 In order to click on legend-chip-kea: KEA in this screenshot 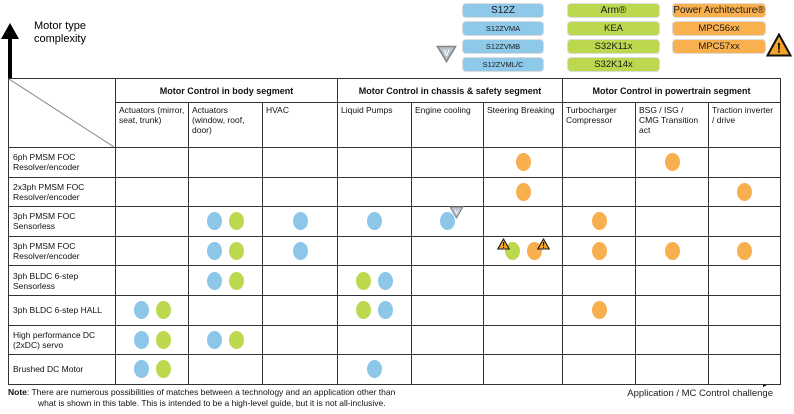, I will do `click(613, 28)`.